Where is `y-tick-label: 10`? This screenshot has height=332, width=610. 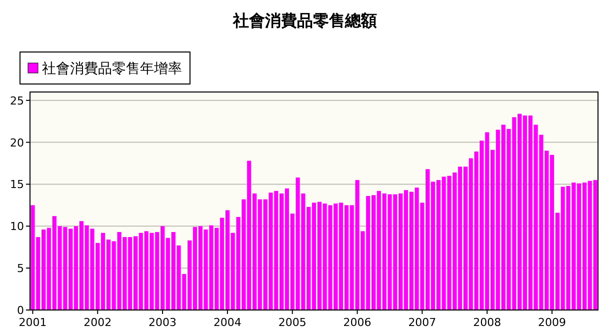 y-tick-label: 10 is located at coordinates (17, 227).